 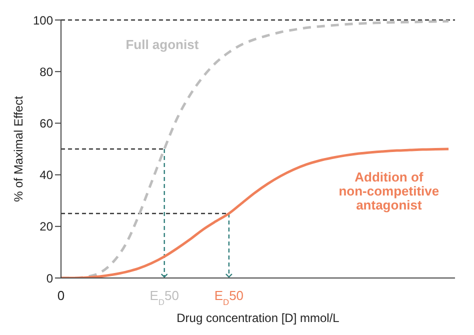 What do you see at coordinates (47, 175) in the screenshot?
I see `y-tick-label: 40` at bounding box center [47, 175].